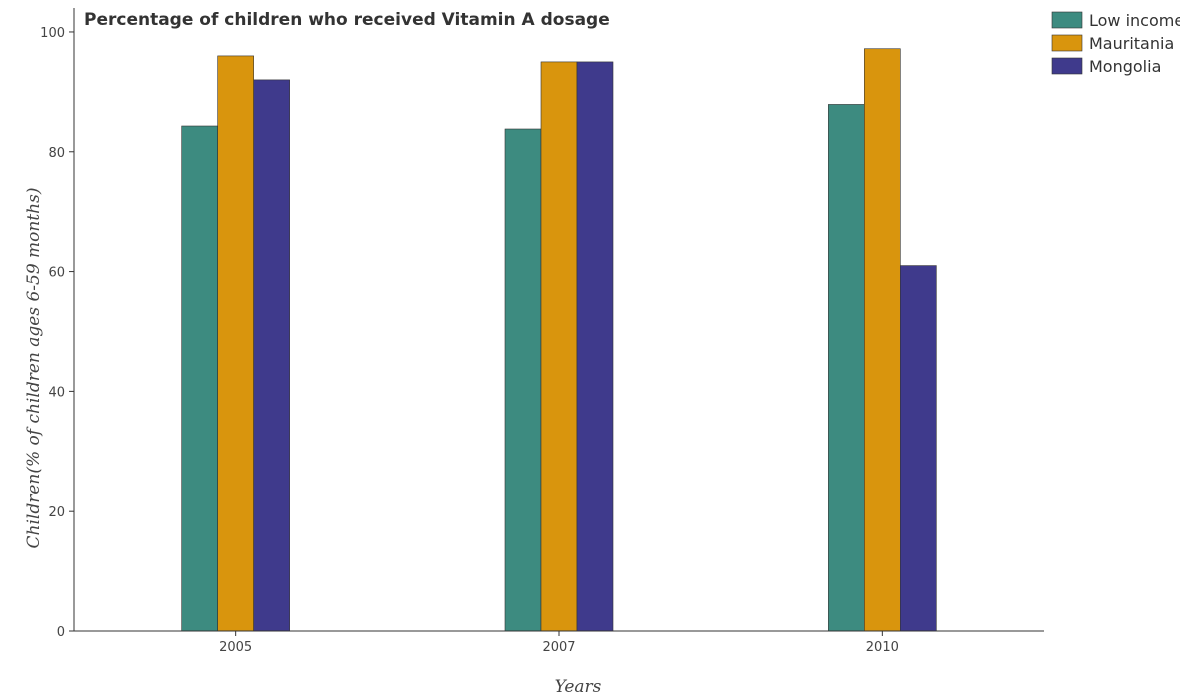 The height and width of the screenshot is (700, 1180). What do you see at coordinates (52, 33) in the screenshot?
I see `y-tick-label: 100` at bounding box center [52, 33].